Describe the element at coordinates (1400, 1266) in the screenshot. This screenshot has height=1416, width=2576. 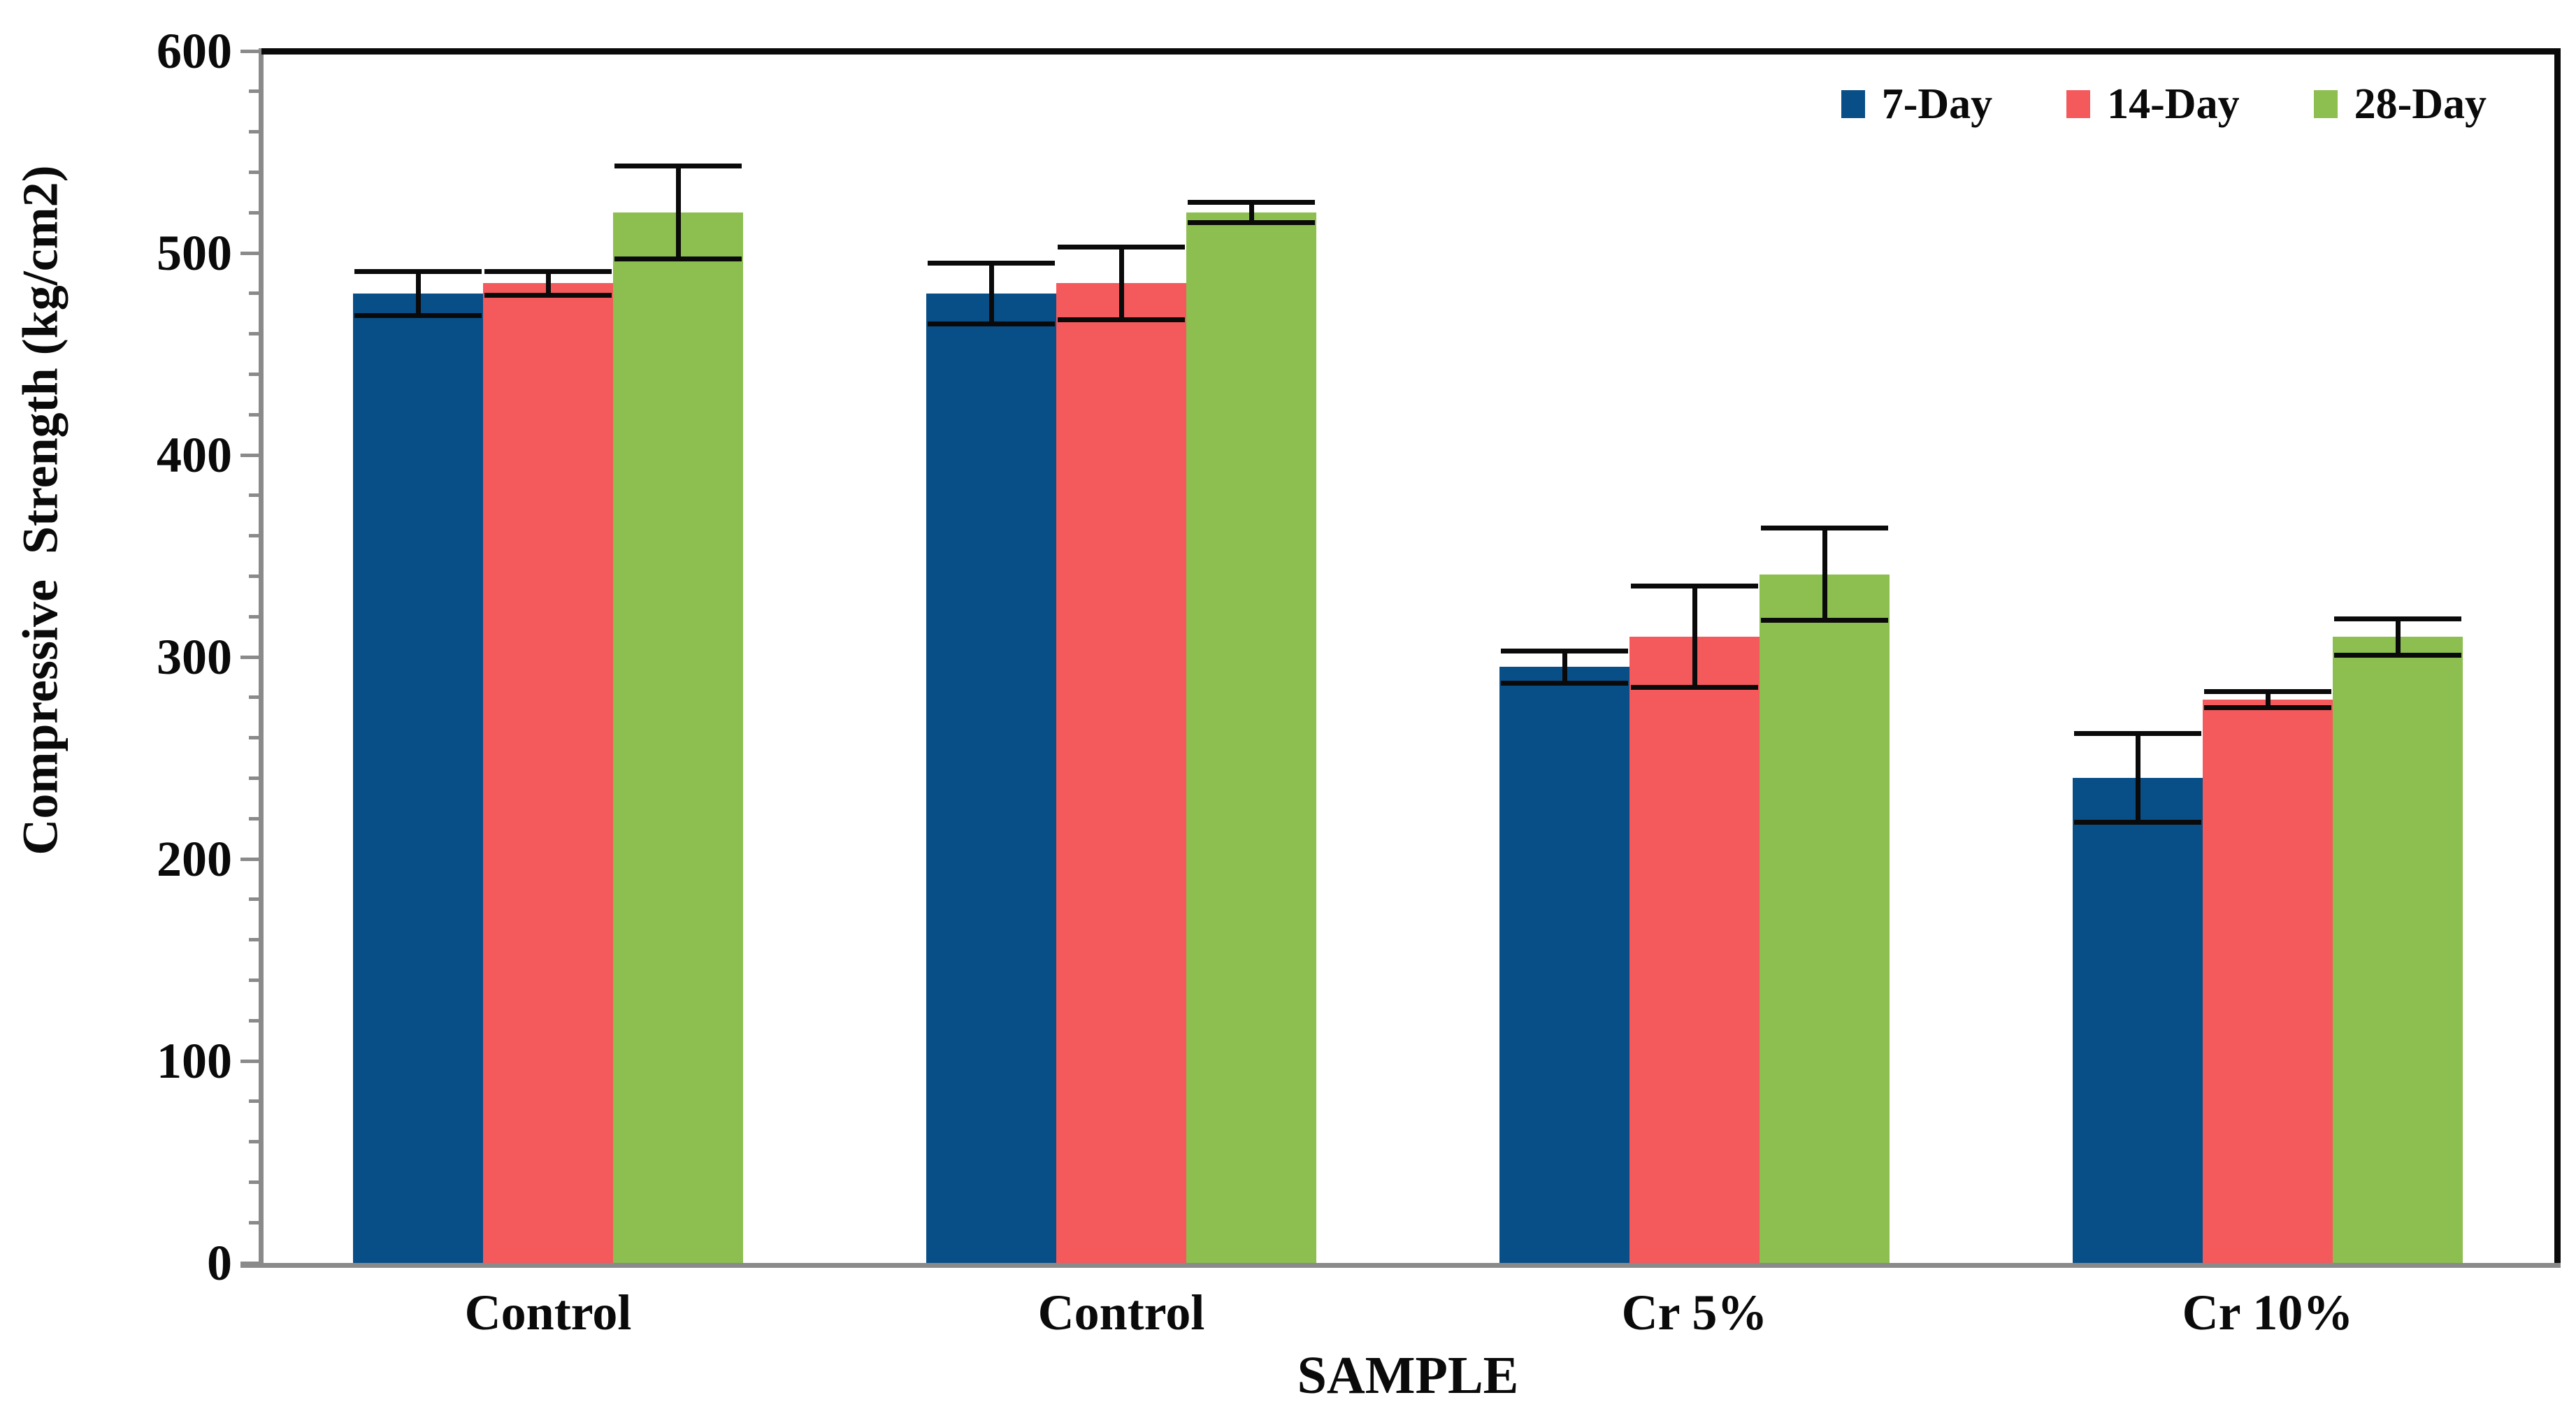
I see `x-axis-line` at that location.